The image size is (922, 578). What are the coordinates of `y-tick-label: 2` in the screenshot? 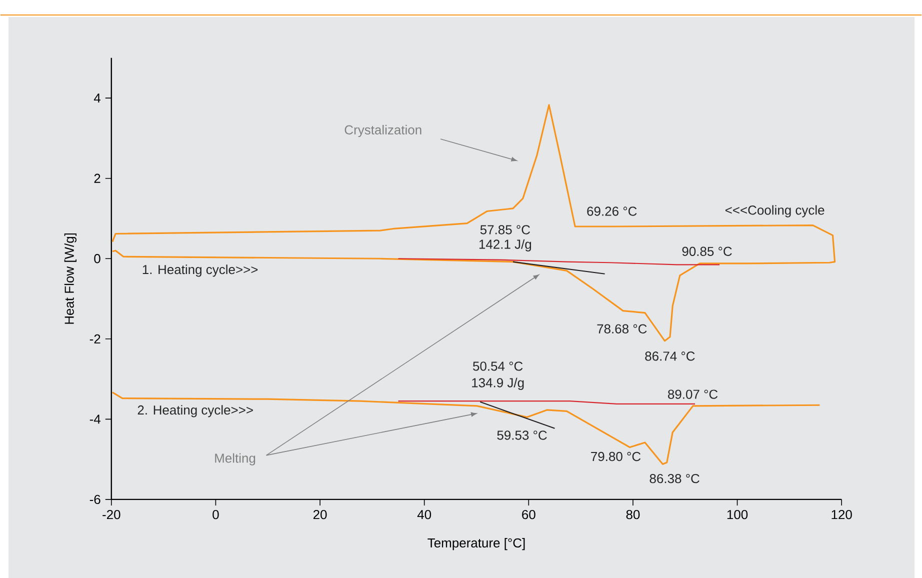 It's located at (97, 178).